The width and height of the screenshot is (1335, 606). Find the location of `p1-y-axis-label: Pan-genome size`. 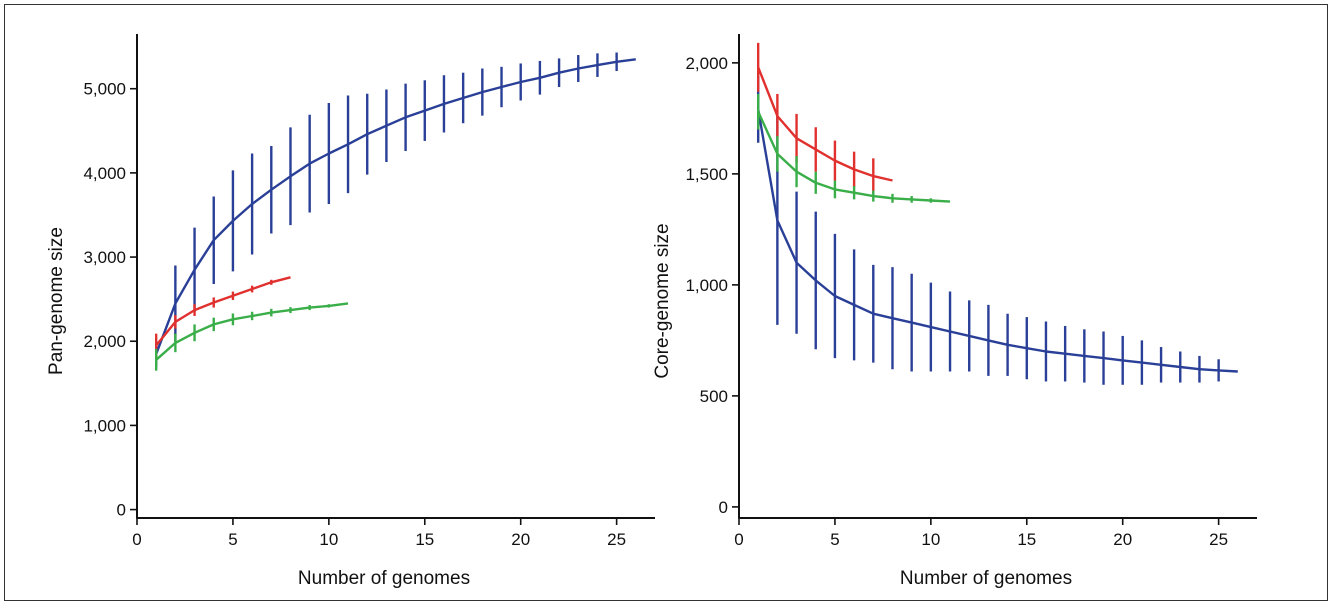

p1-y-axis-label: Pan-genome size is located at coordinates (56, 301).